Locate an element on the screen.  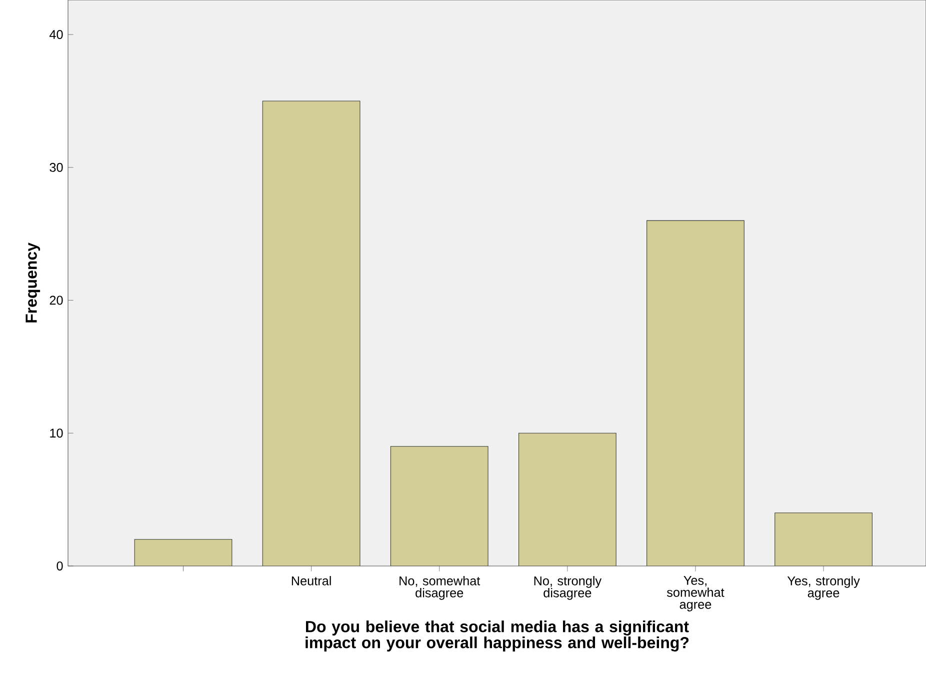
x-tick-label: Neutral is located at coordinates (311, 581).